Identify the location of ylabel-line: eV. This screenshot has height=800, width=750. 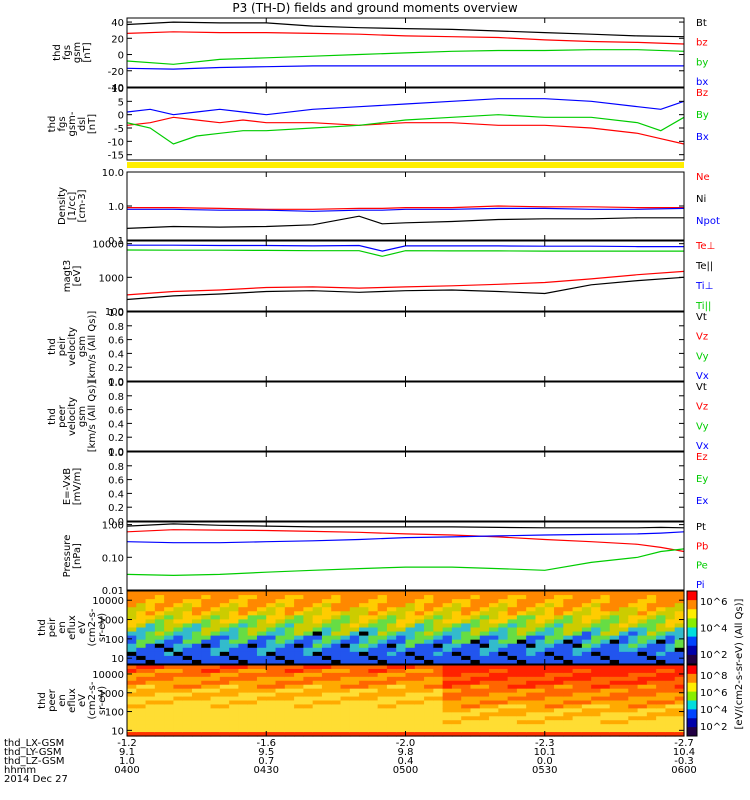
(82, 627).